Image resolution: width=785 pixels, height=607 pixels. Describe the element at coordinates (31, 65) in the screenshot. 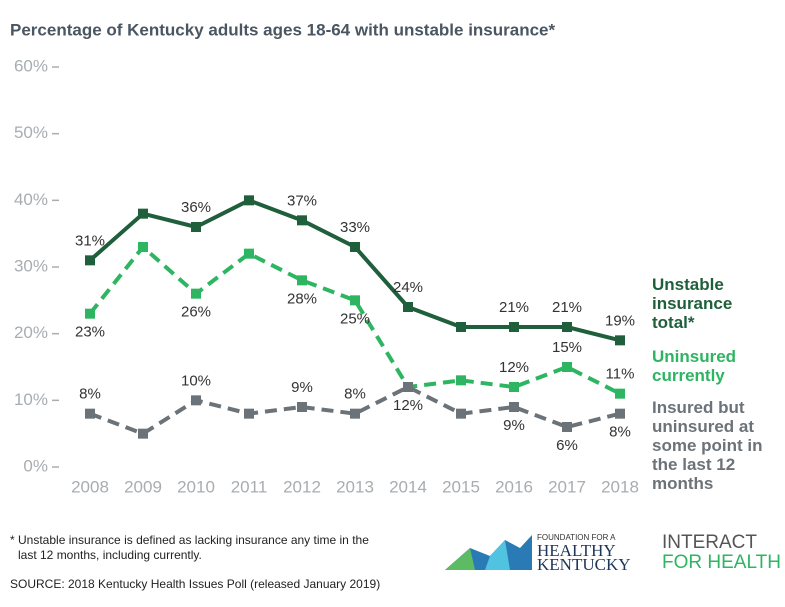

I see `y-tick-label: 60%` at that location.